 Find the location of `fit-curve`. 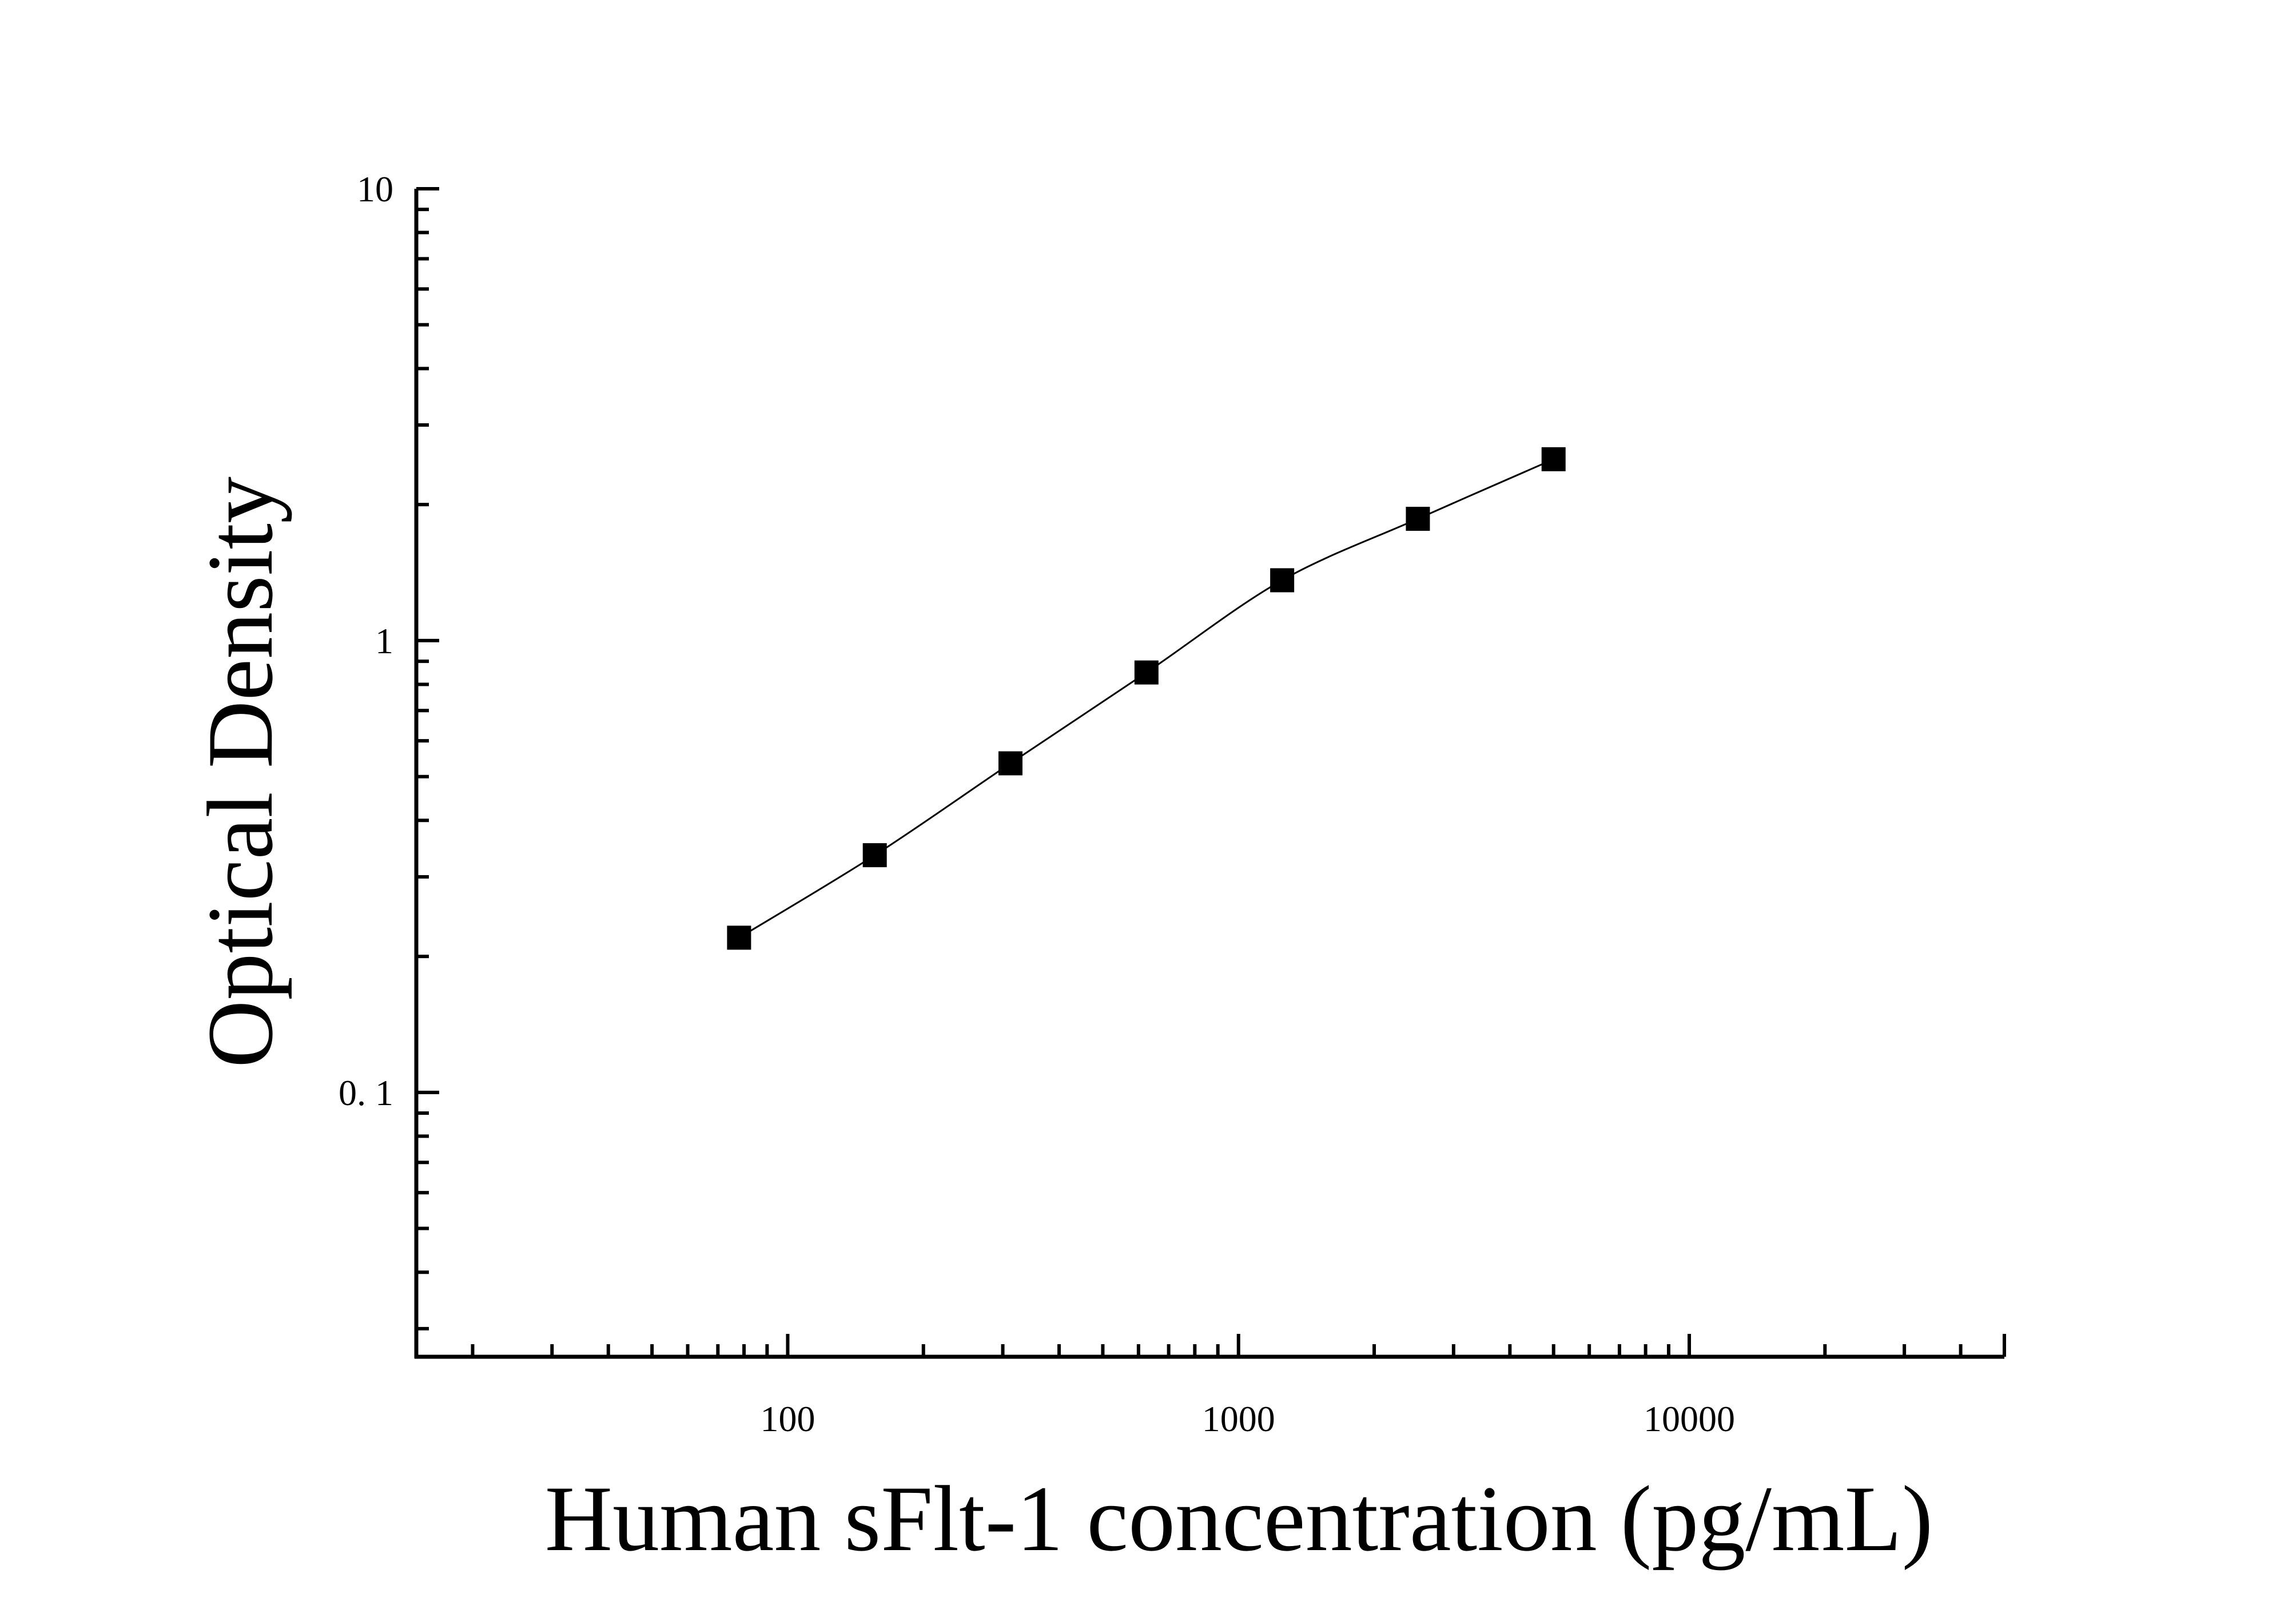

fit-curve is located at coordinates (1146, 698).